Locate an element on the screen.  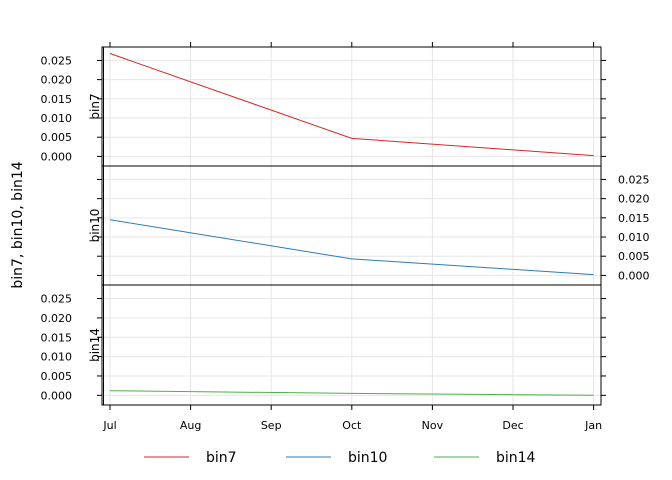
x-tick-label: Aug is located at coordinates (190, 425).